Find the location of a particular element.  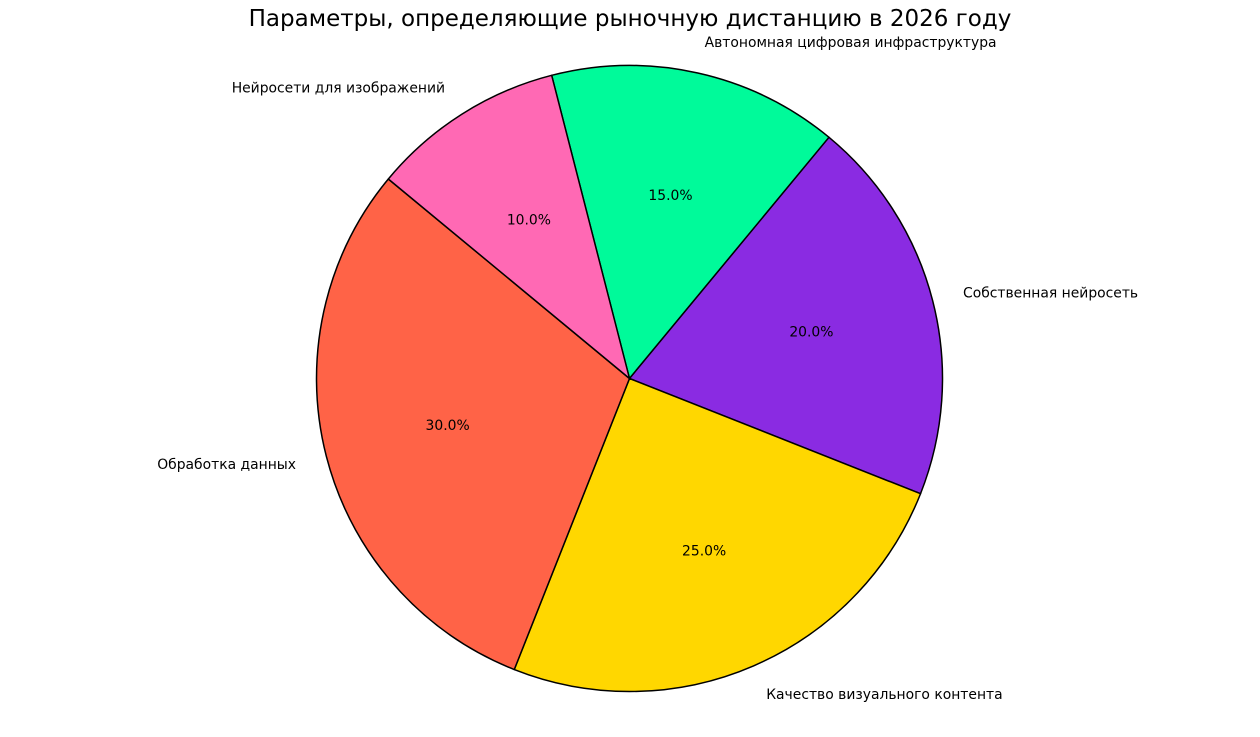

slice-label-2: Собственная нейросеть is located at coordinates (1050, 294).